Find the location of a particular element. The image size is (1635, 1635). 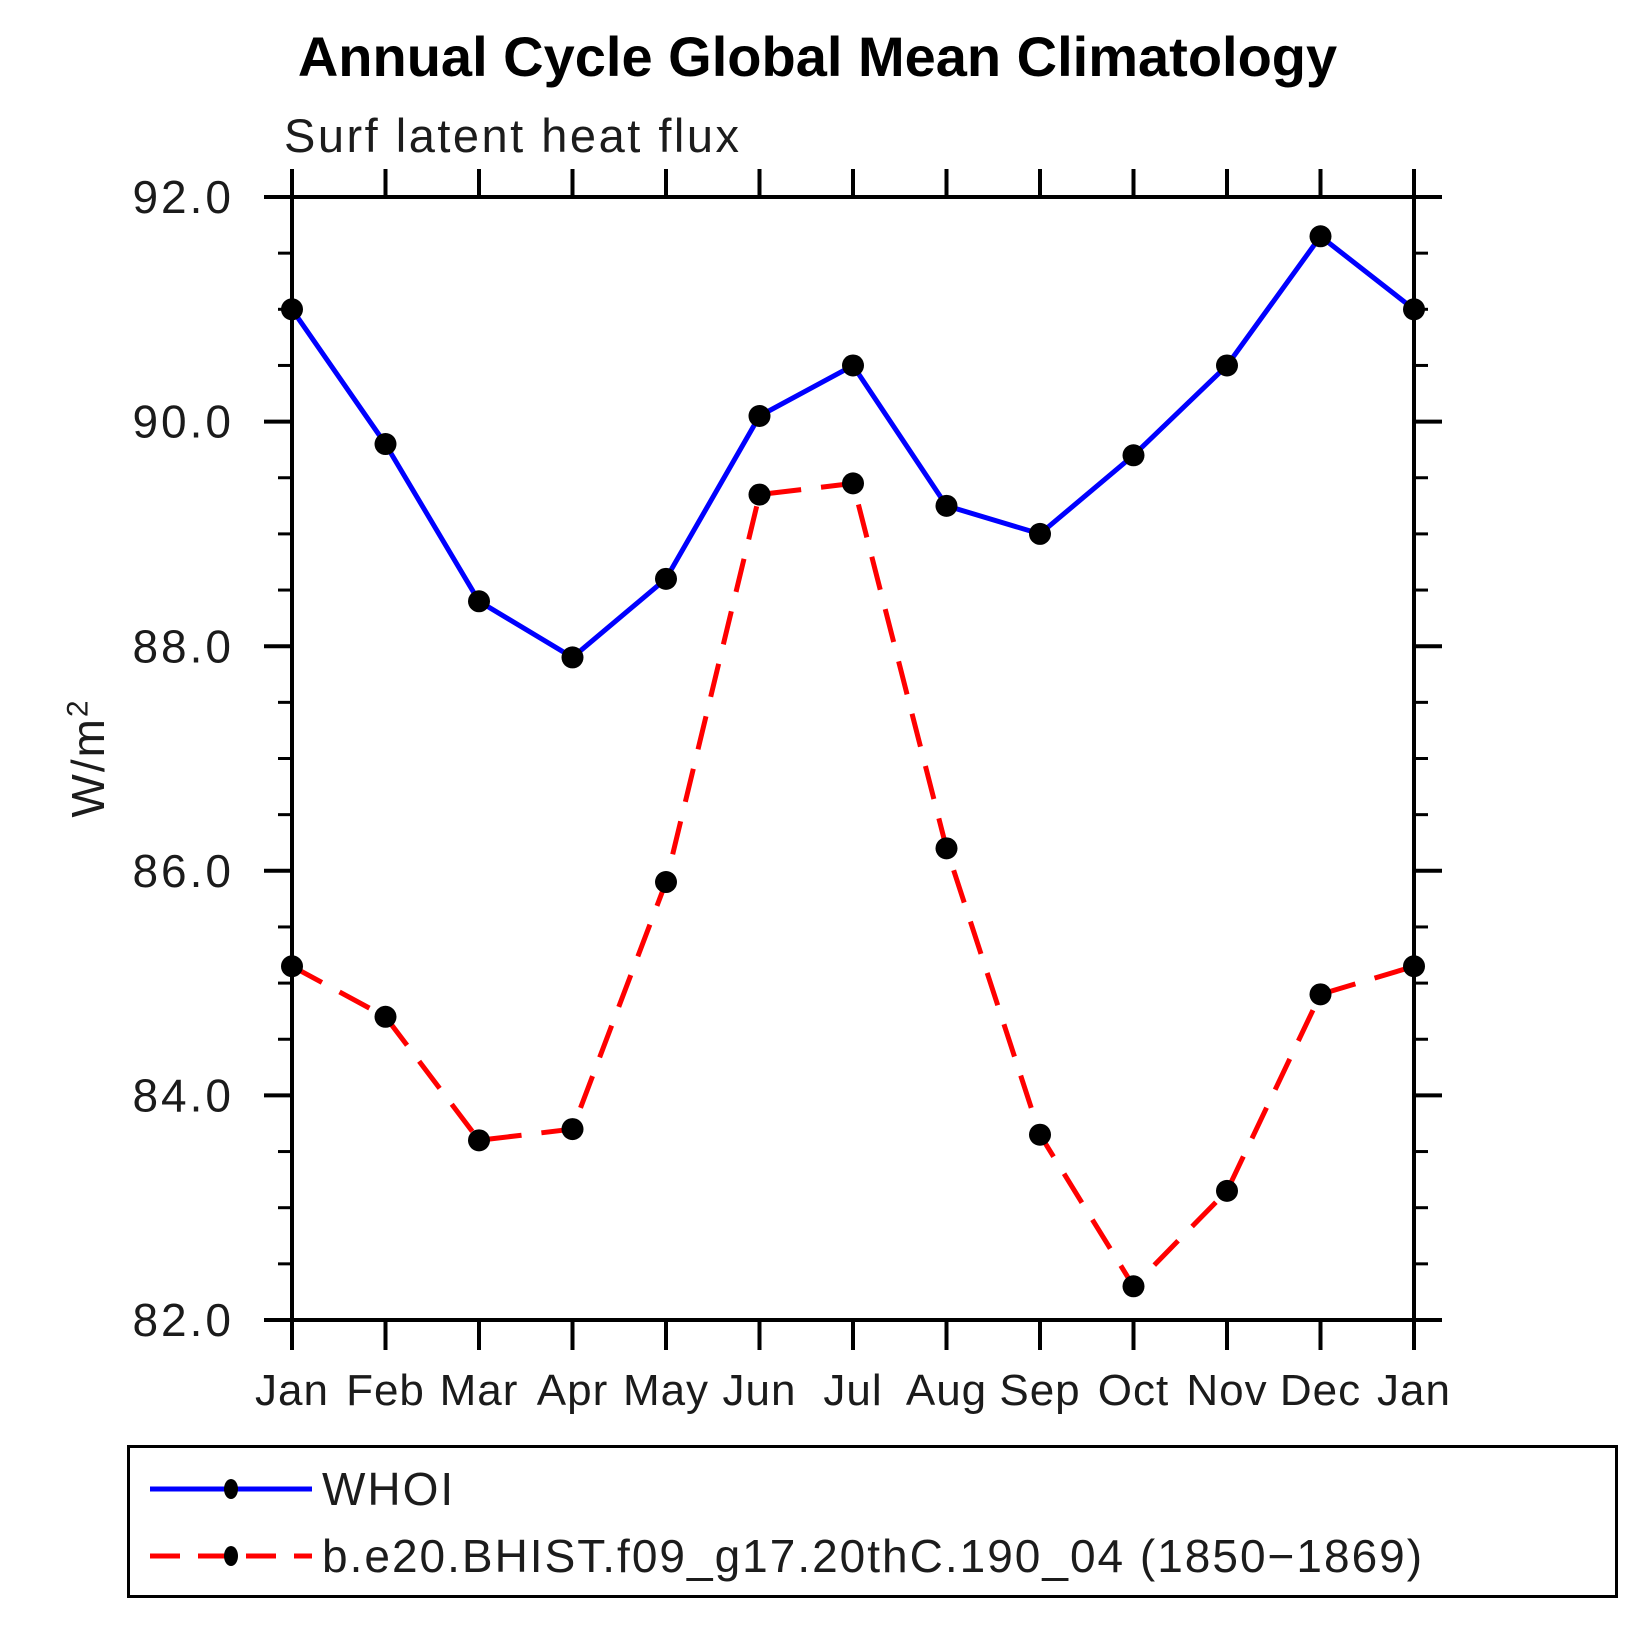

x-tick-label: Oct is located at coordinates (1133, 1390).